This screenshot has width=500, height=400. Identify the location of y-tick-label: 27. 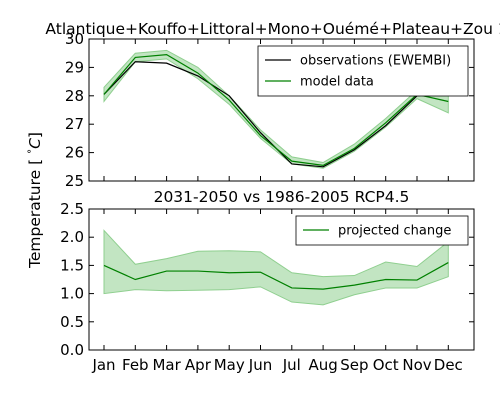
(74, 124).